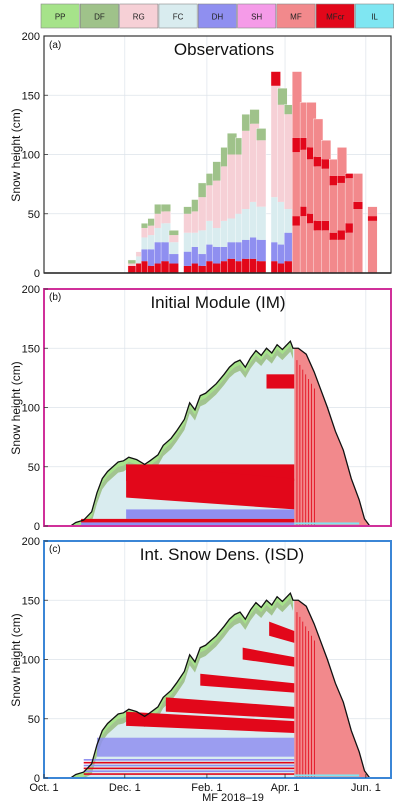 The image size is (397, 806). I want to click on layer-mfcr-base, so click(188, 520).